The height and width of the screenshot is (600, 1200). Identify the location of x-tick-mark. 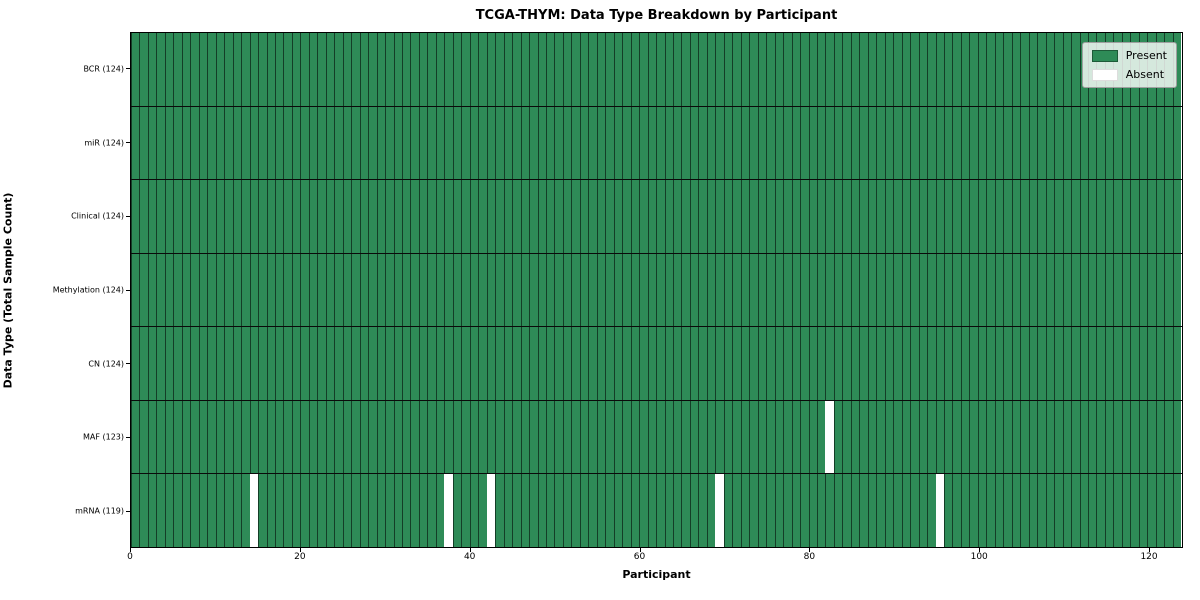
(980, 550).